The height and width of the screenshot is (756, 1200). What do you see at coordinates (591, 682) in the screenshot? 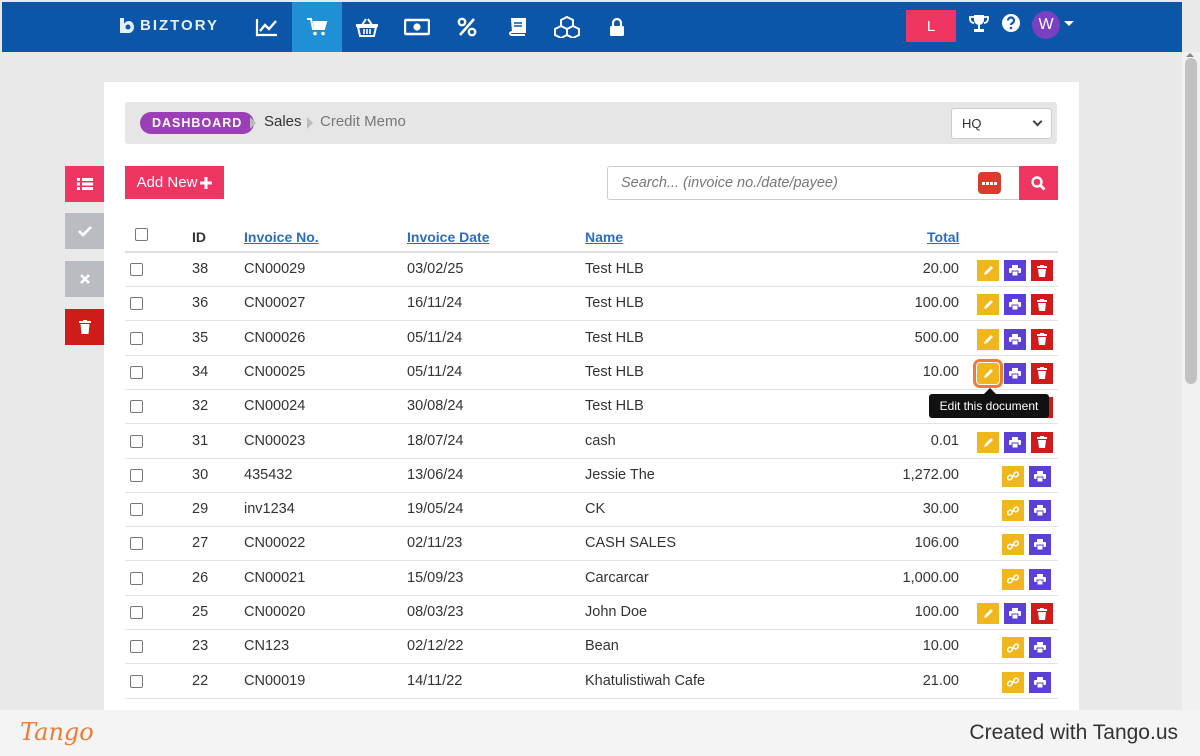
I see `table-row: 22 CN00019 14/11/22 Khatulistiwah Cafe 21.00` at bounding box center [591, 682].